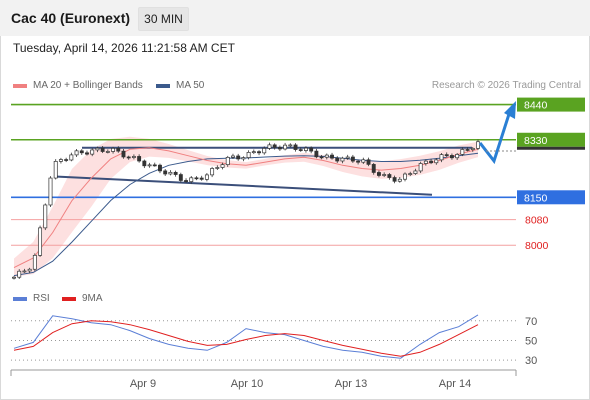 The image size is (590, 400). What do you see at coordinates (531, 341) in the screenshot?
I see `rsi-tick-50: 50` at bounding box center [531, 341].